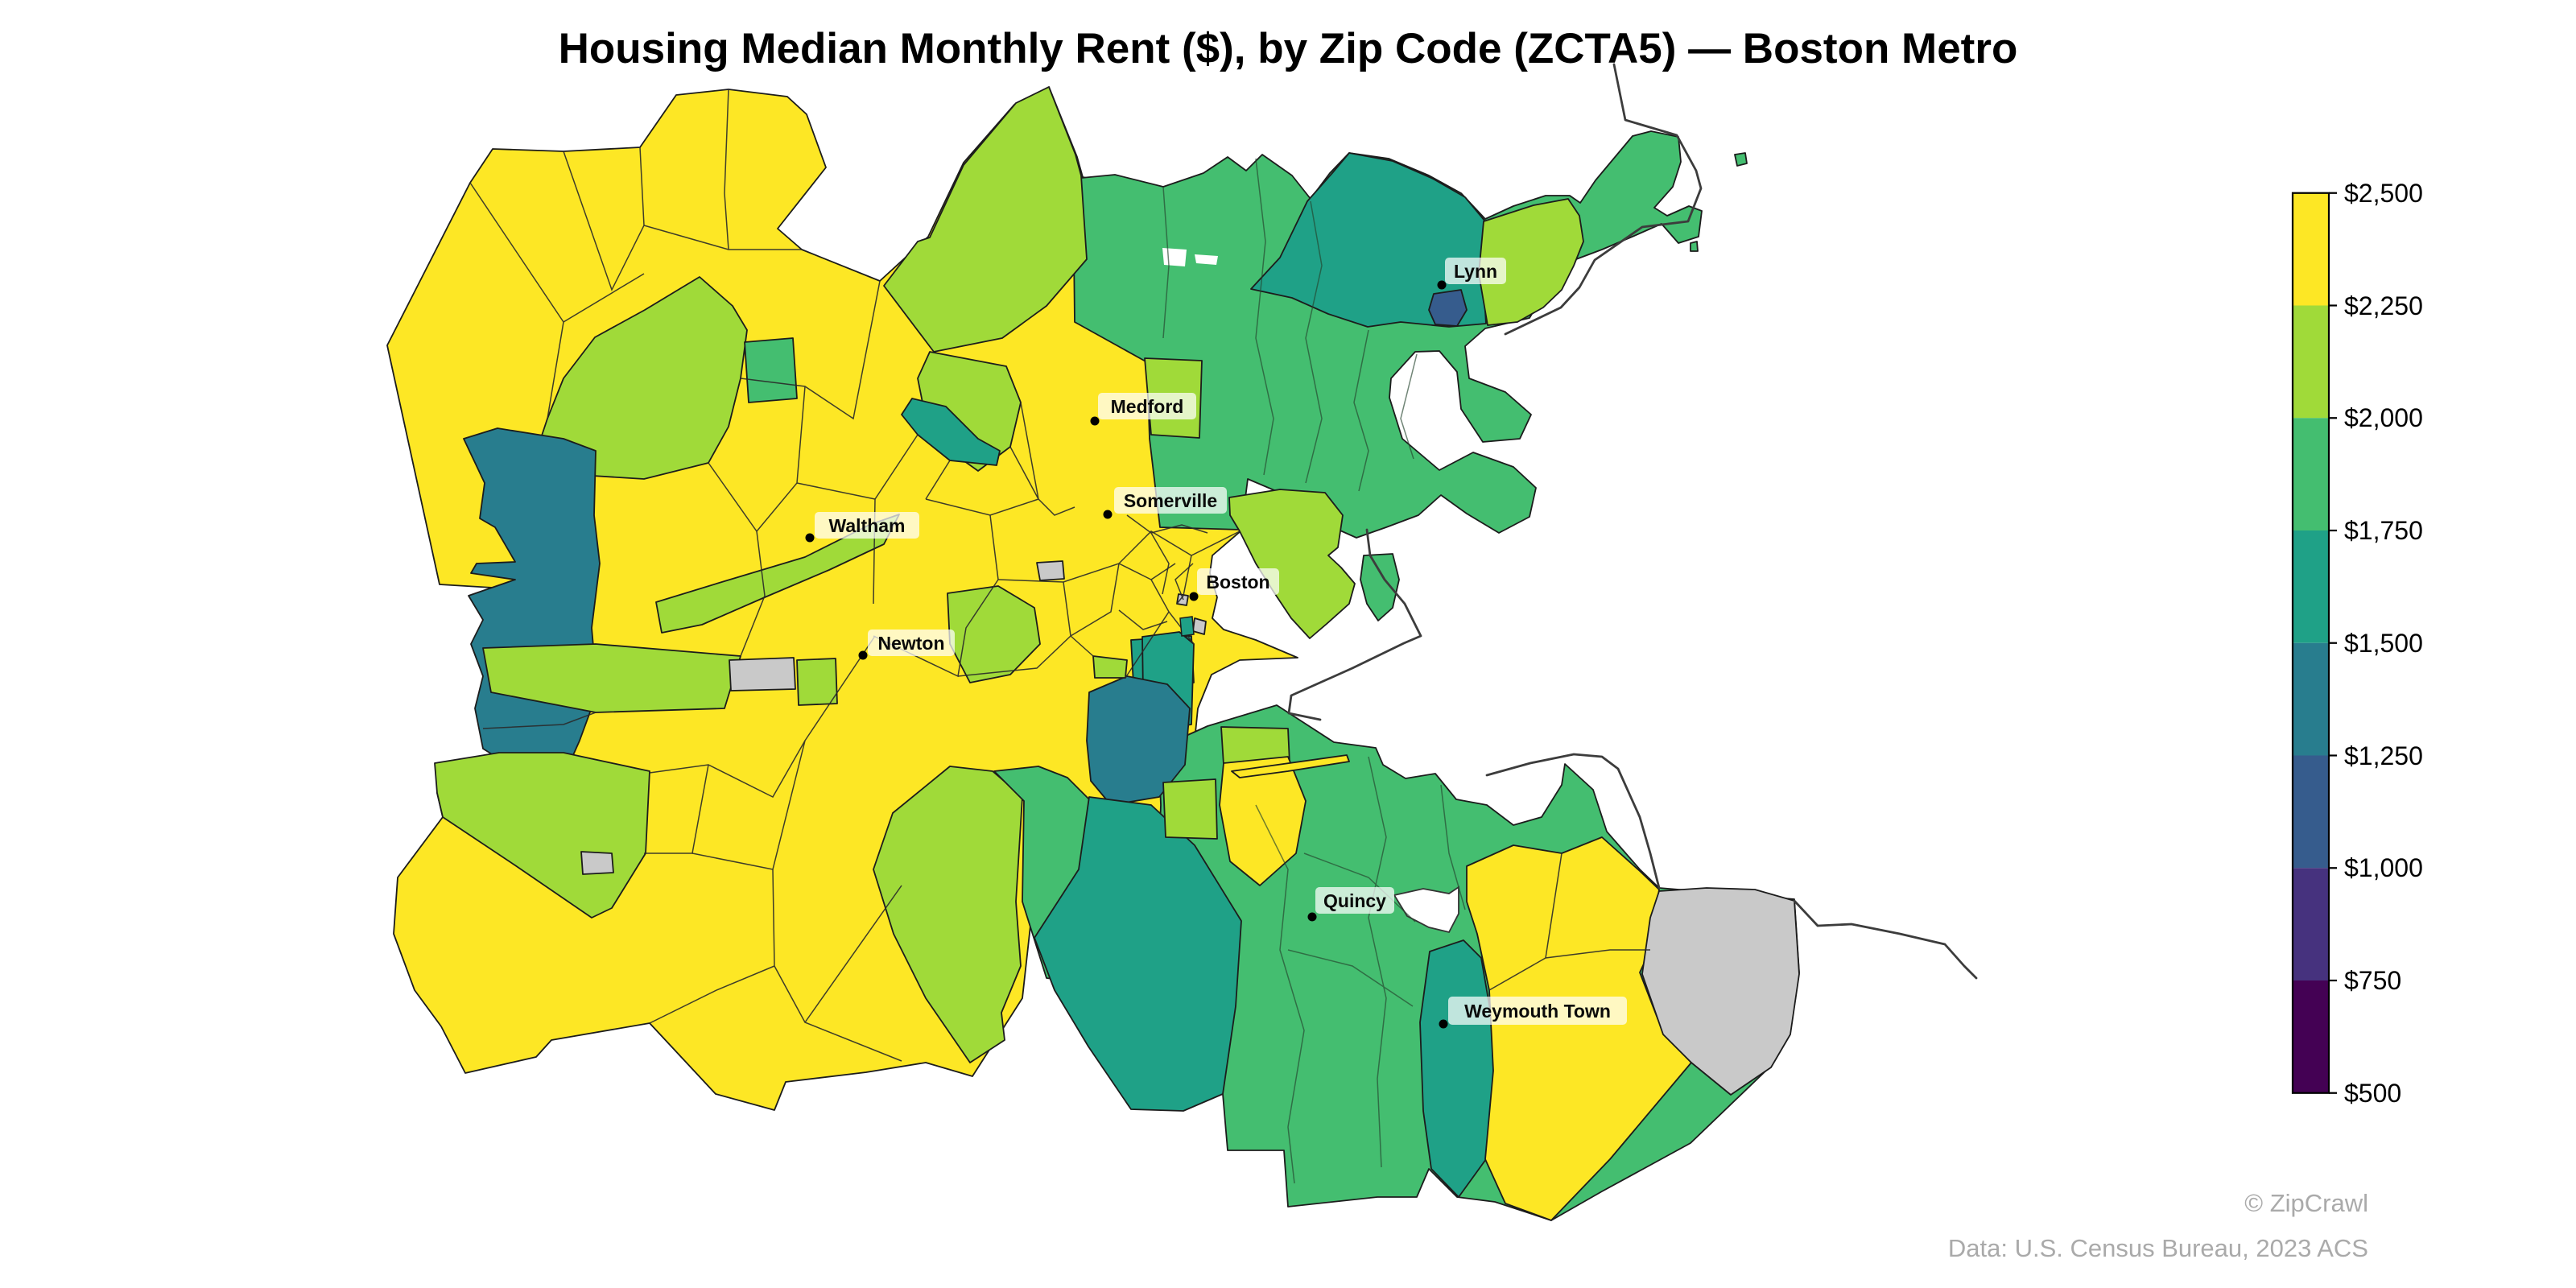 This screenshot has height=1288, width=2576. What do you see at coordinates (2383, 755) in the screenshot?
I see `svg-text: $1,250` at bounding box center [2383, 755].